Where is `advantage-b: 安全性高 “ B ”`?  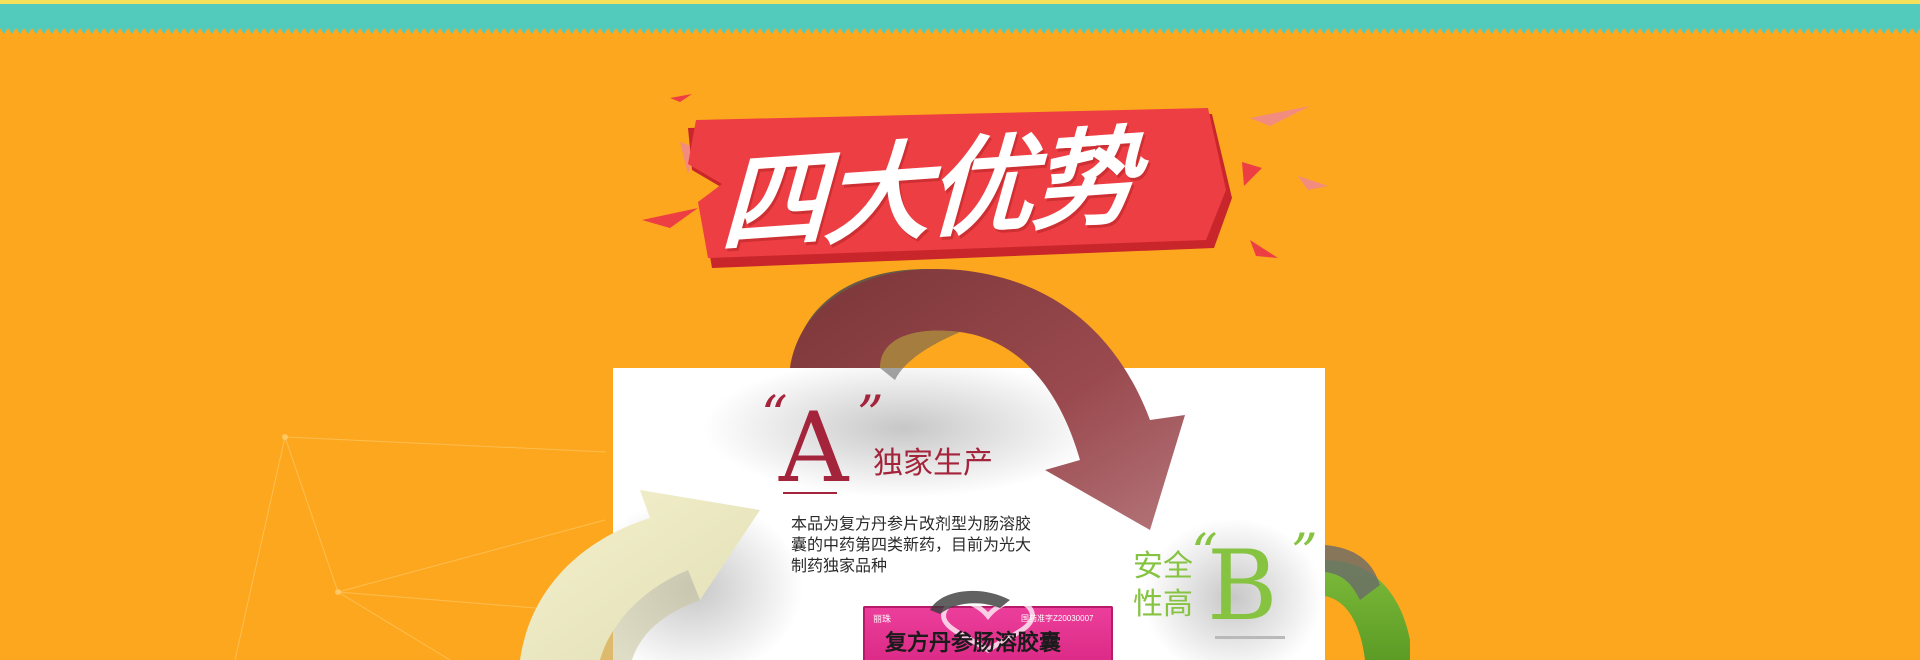
advantage-b: 安全性高 “ B ” is located at coordinates (1229, 587).